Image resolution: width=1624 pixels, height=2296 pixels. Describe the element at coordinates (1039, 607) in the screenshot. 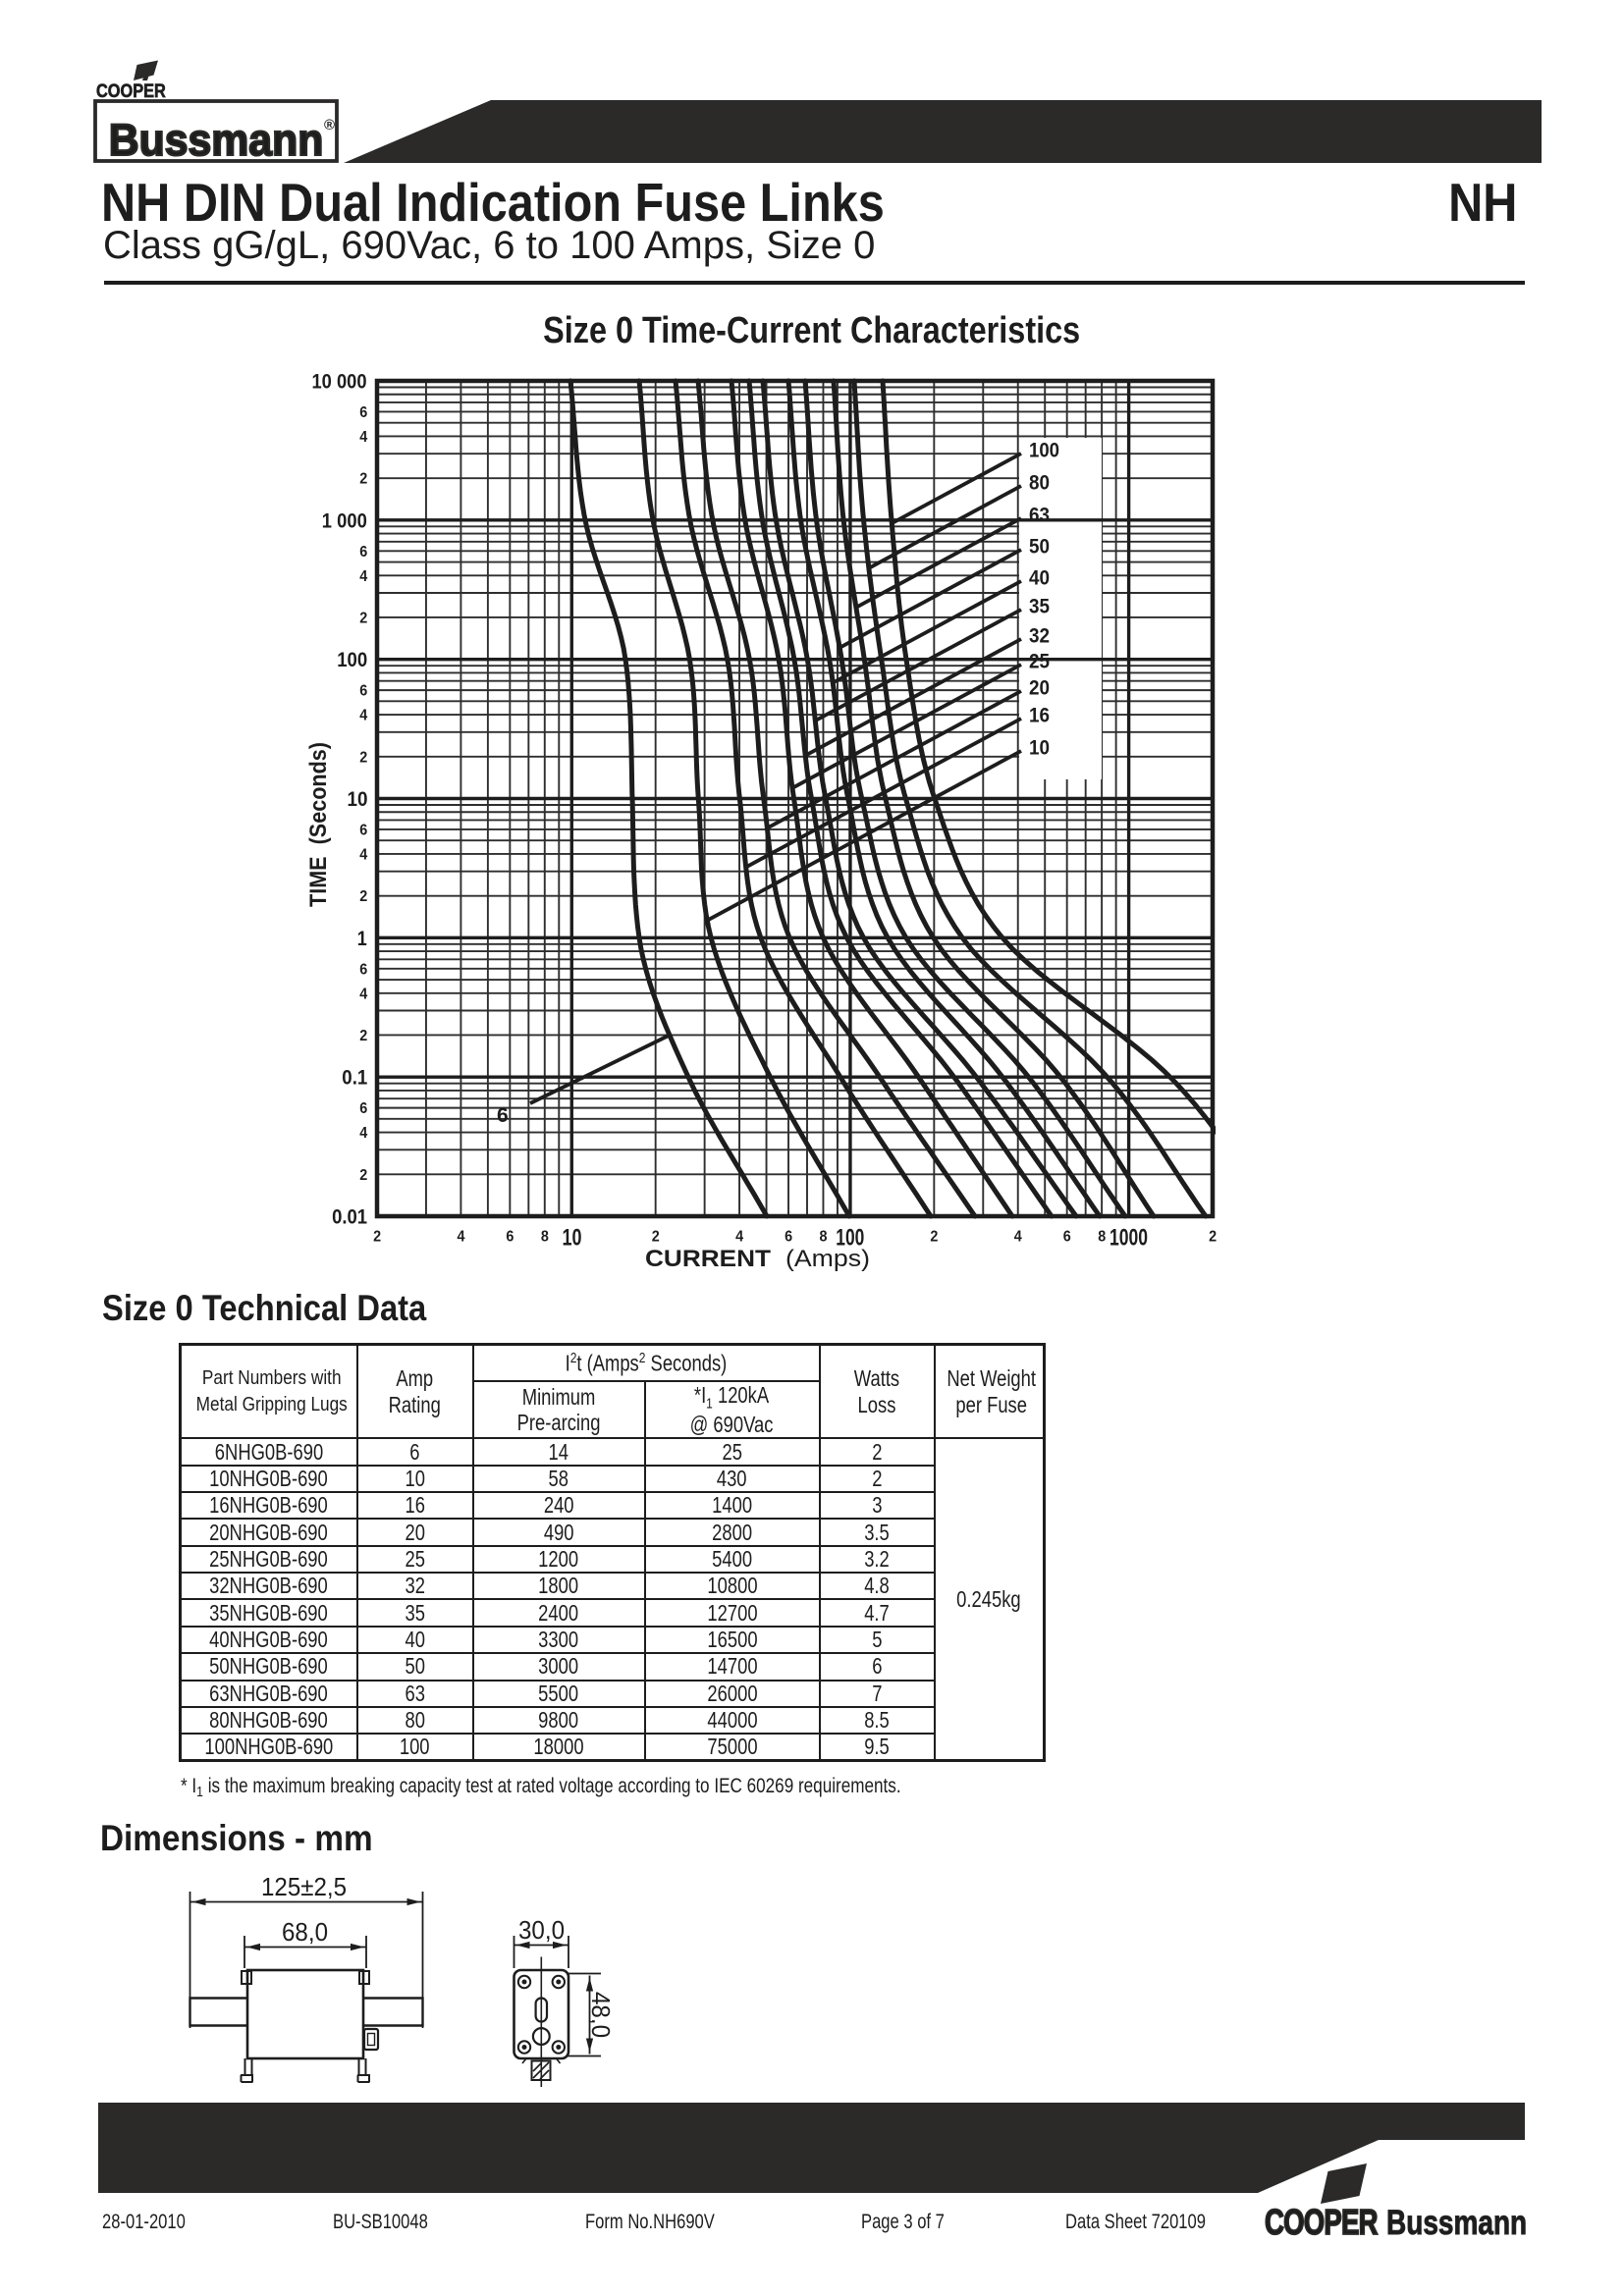

I see `svg-text: 35` at that location.